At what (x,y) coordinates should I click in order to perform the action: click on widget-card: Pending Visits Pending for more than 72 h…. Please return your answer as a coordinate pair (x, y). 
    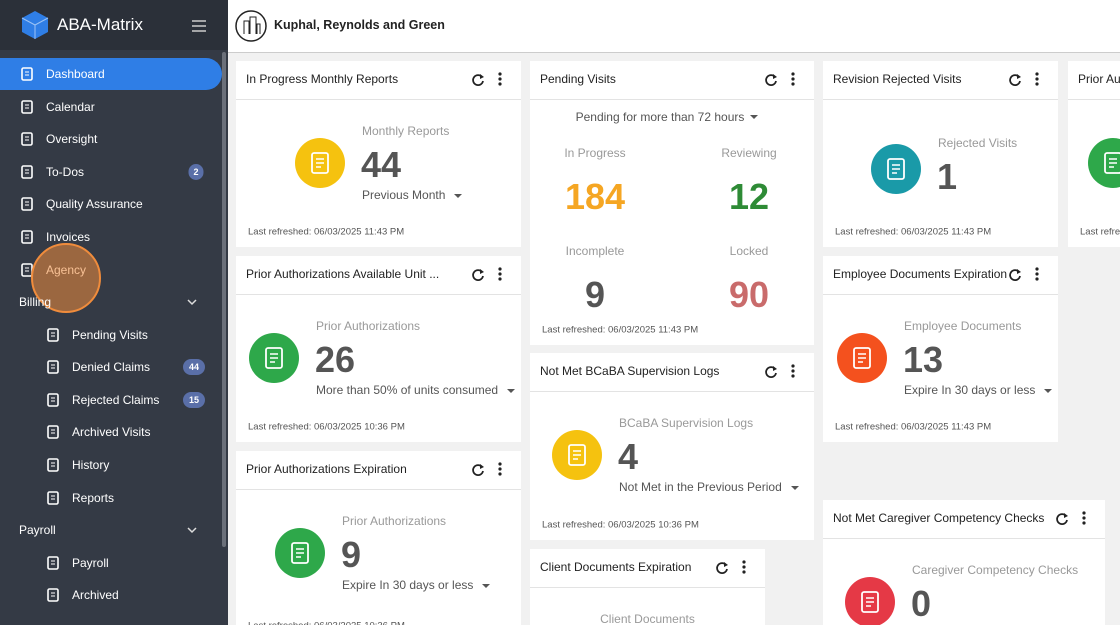
    Looking at the image, I should click on (672, 203).